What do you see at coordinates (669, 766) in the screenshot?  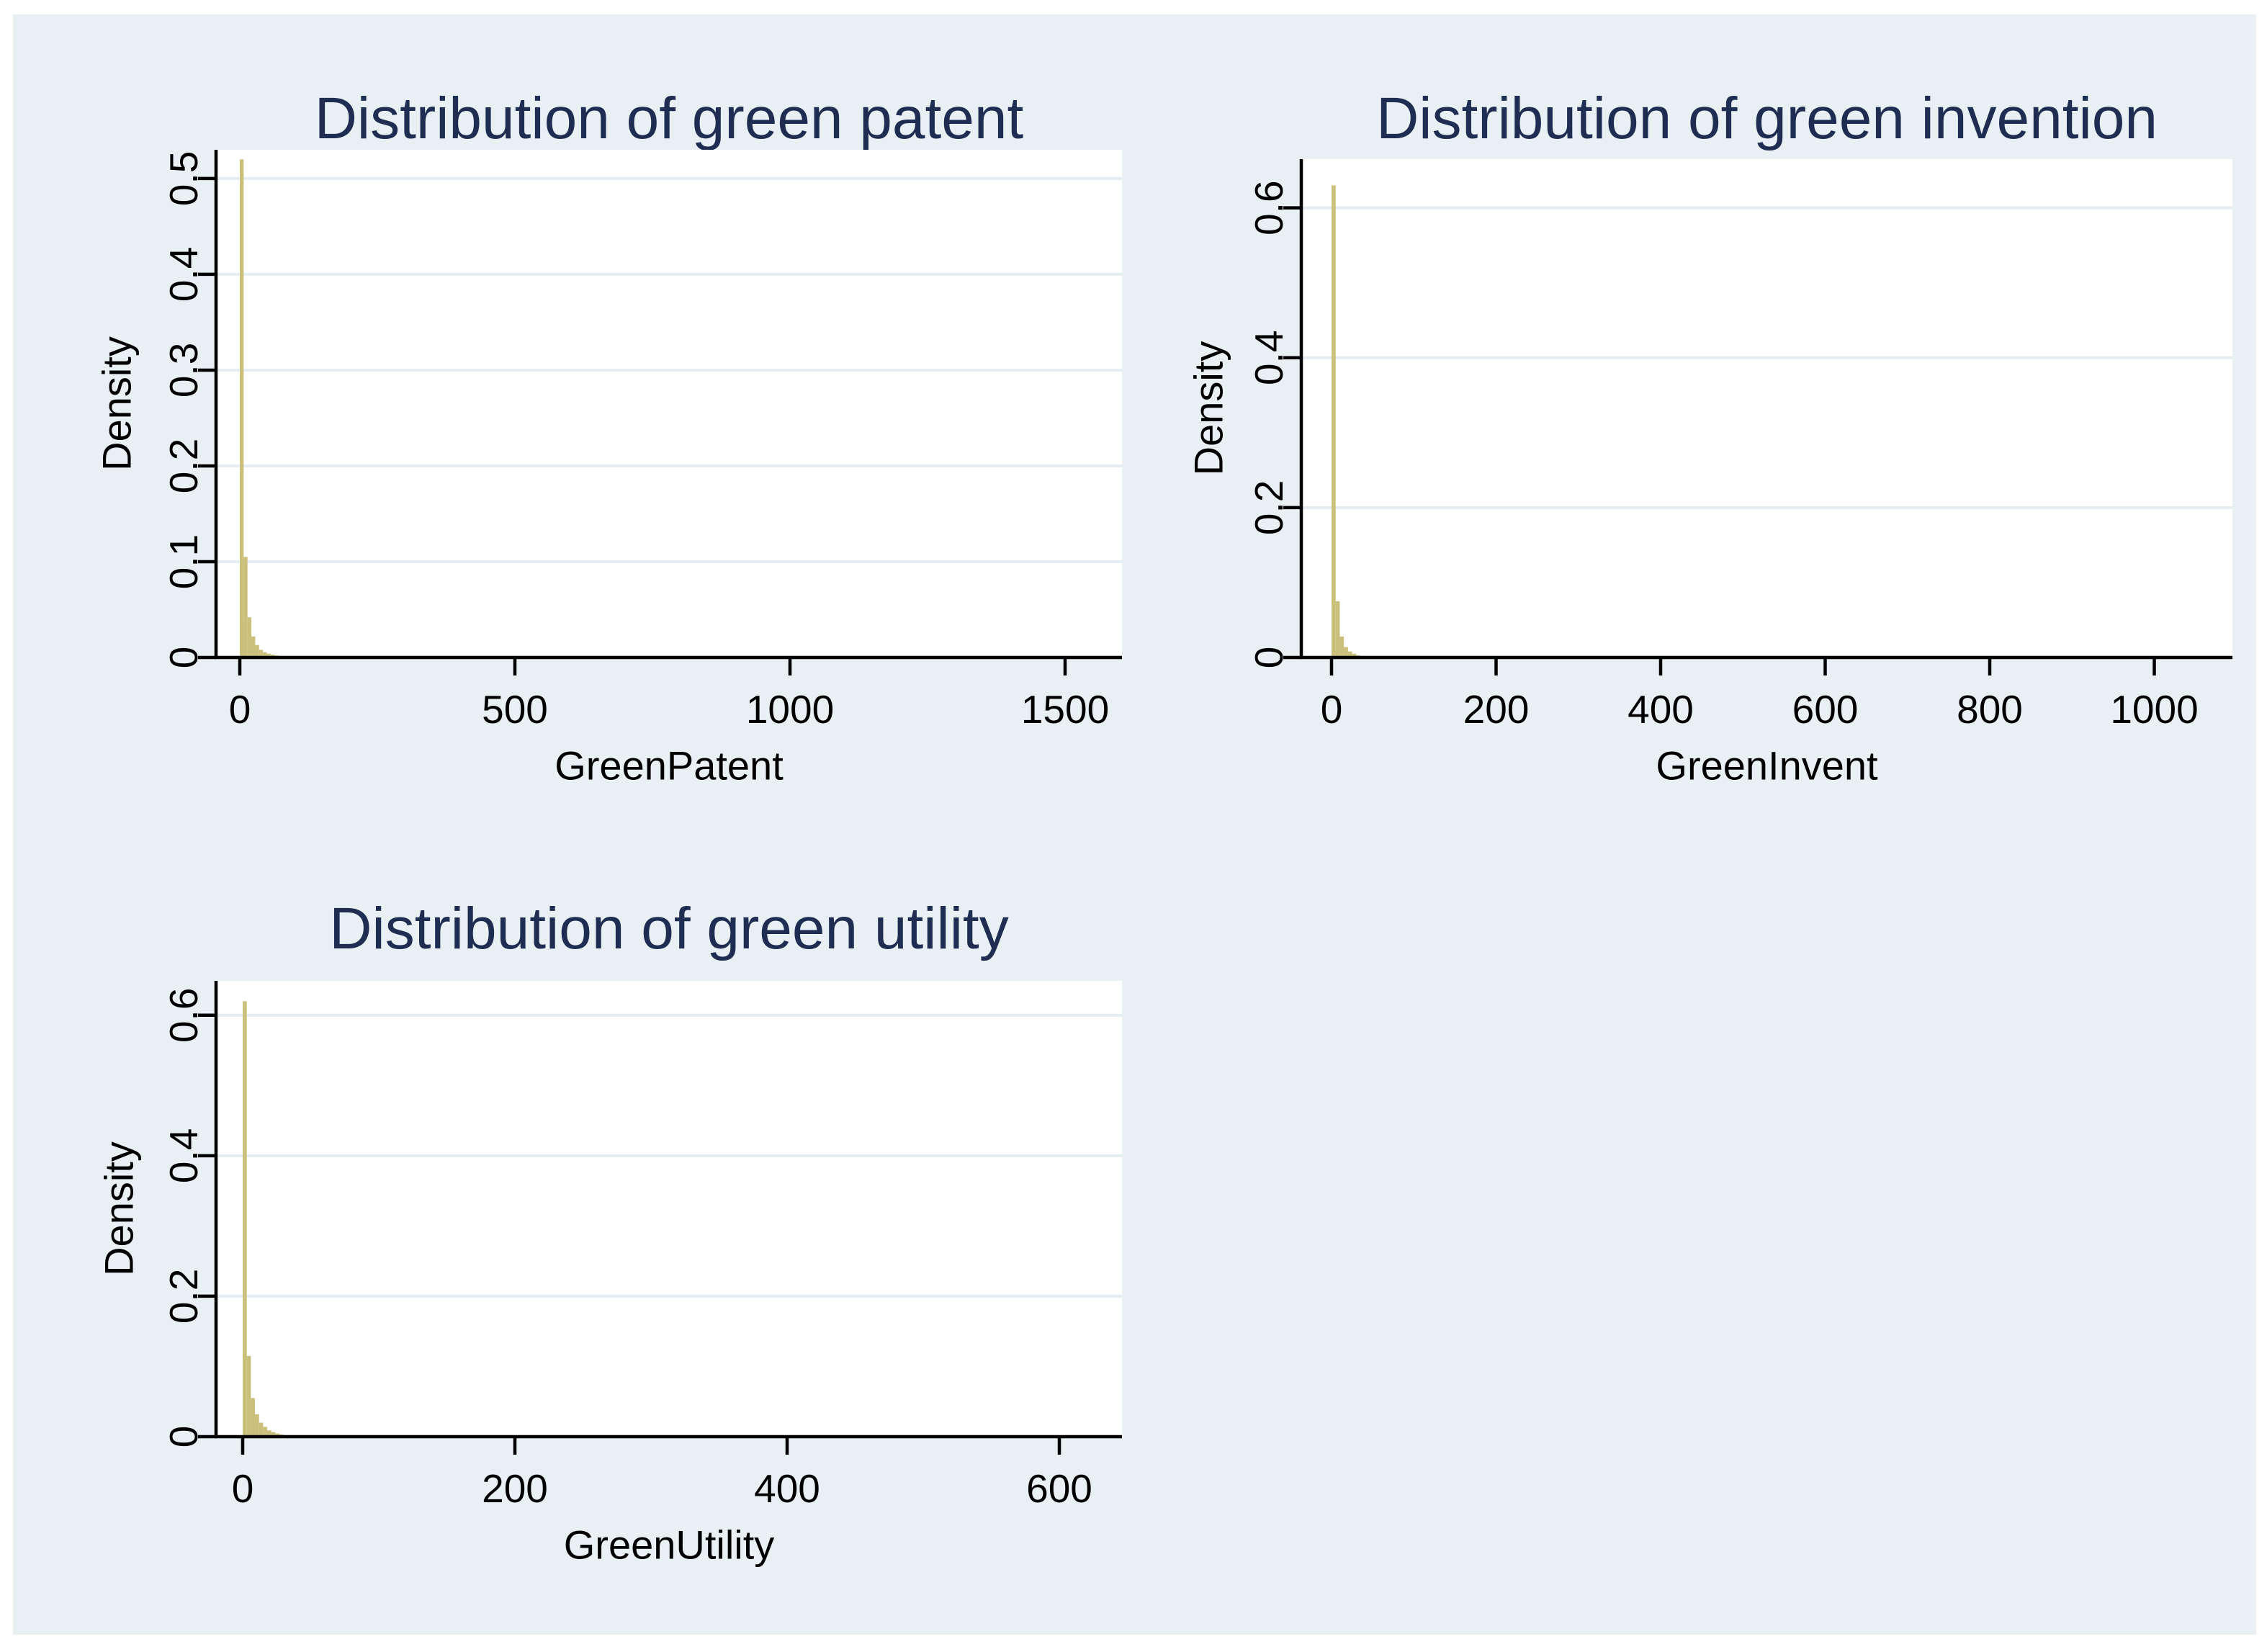 I see `x-axis-title: GreenPatent` at bounding box center [669, 766].